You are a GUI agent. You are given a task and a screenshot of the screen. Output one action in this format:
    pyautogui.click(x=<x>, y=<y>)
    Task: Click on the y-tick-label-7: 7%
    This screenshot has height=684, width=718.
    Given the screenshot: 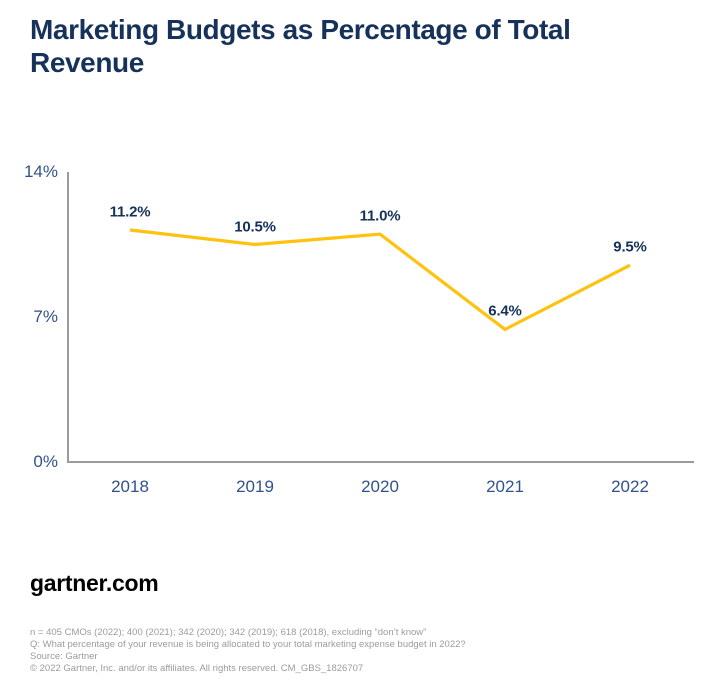 What is the action you would take?
    pyautogui.click(x=45, y=316)
    